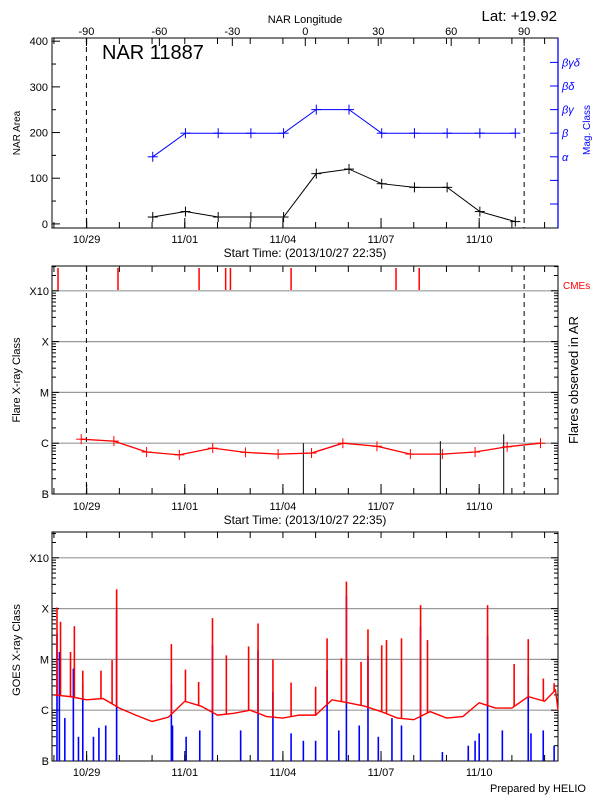 The width and height of the screenshot is (600, 800). Describe the element at coordinates (184, 240) in the screenshot. I see `nar-date-tick-label: 11/01` at that location.